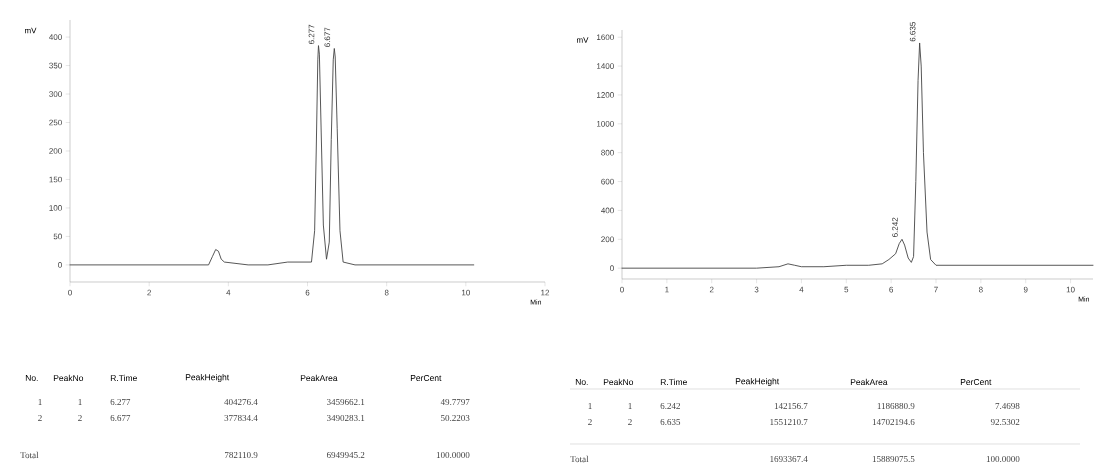 Image resolution: width=1099 pixels, height=473 pixels. Describe the element at coordinates (55, 179) in the screenshot. I see `y-tick-label: 150` at that location.